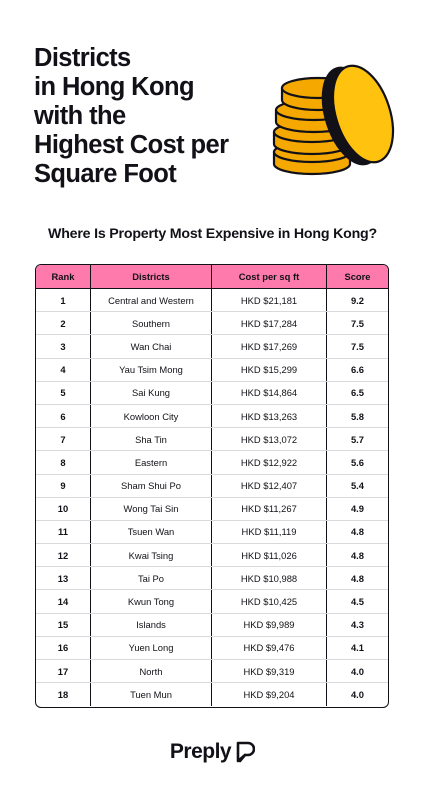 The height and width of the screenshot is (800, 425). I want to click on table-header: Rank Districts Cost per sq ft Score, so click(212, 277).